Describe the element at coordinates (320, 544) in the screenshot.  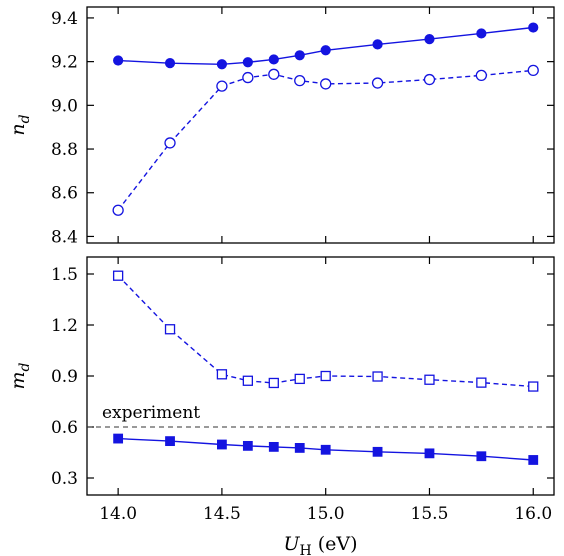
I see `x-axis-label: UH (eV)` at that location.